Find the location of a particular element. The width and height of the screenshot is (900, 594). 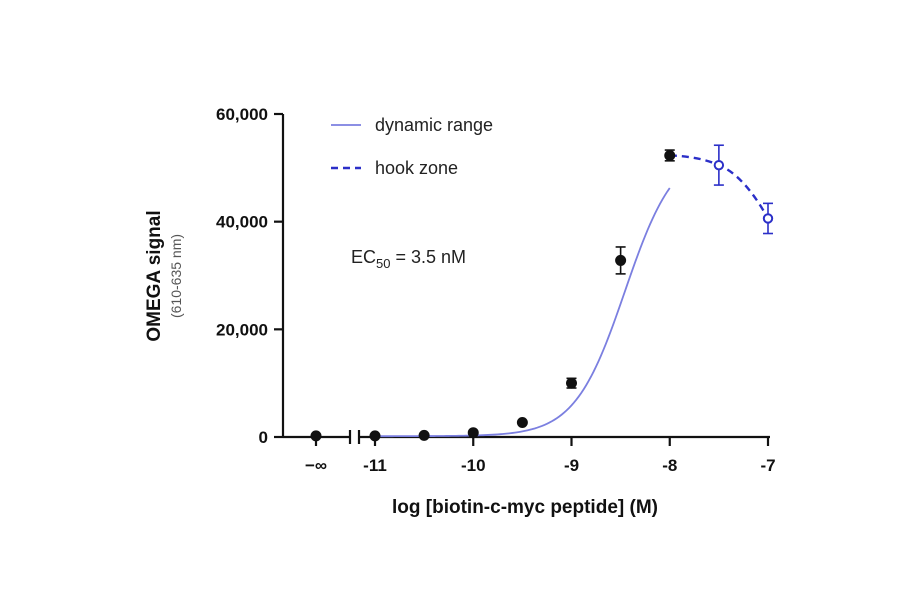

ec50-subscript: 50 is located at coordinates (383, 263).